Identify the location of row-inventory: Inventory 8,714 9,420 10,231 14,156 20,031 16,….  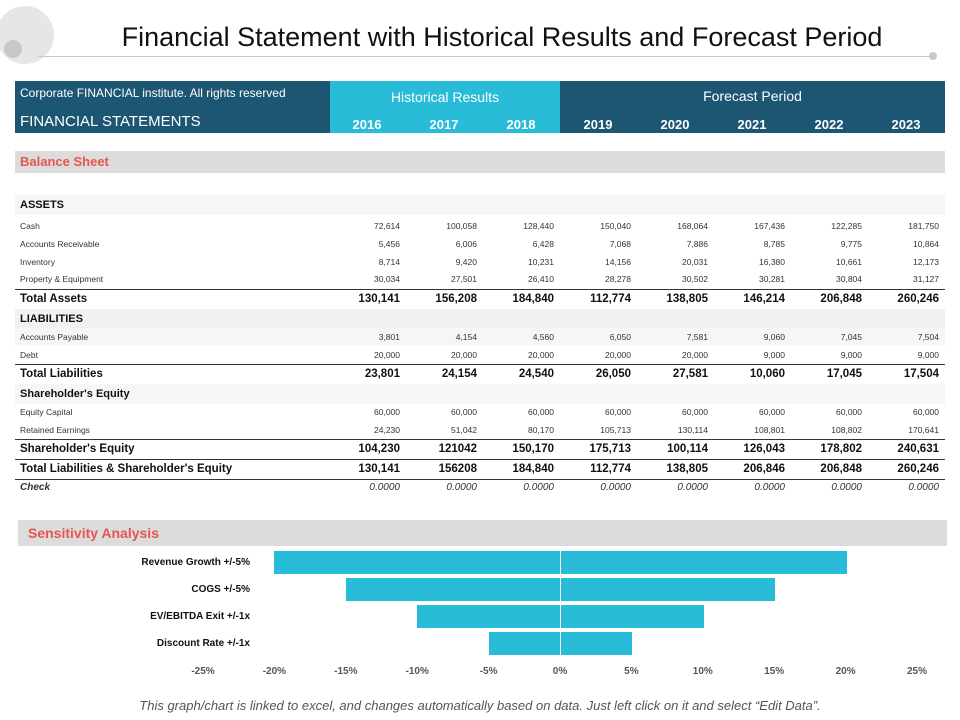
(480, 261).